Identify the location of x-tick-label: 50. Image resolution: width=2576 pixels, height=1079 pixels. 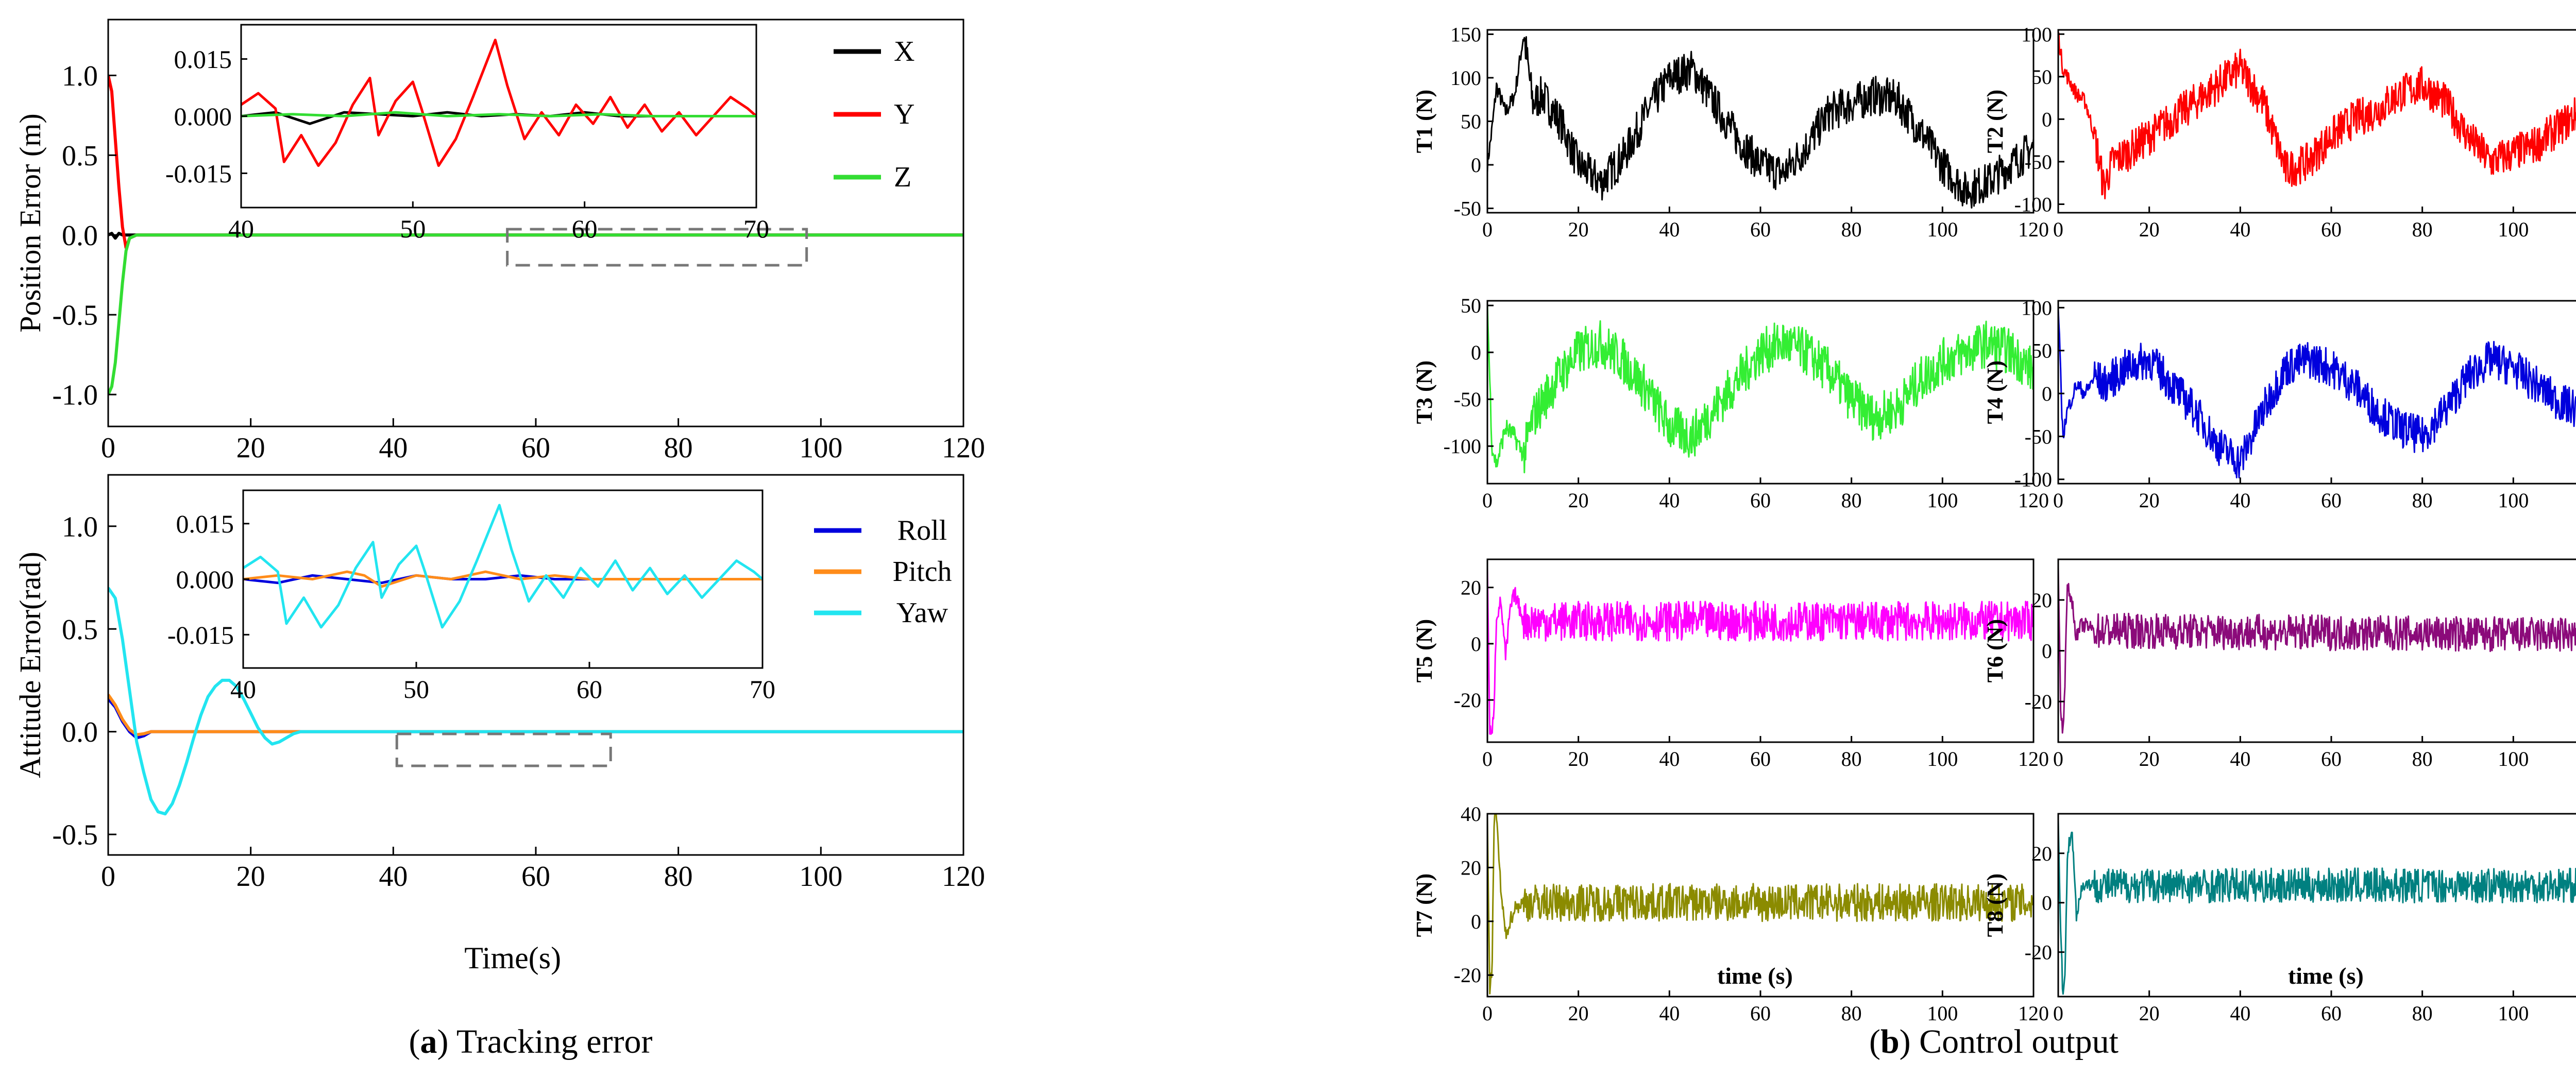
(413, 228).